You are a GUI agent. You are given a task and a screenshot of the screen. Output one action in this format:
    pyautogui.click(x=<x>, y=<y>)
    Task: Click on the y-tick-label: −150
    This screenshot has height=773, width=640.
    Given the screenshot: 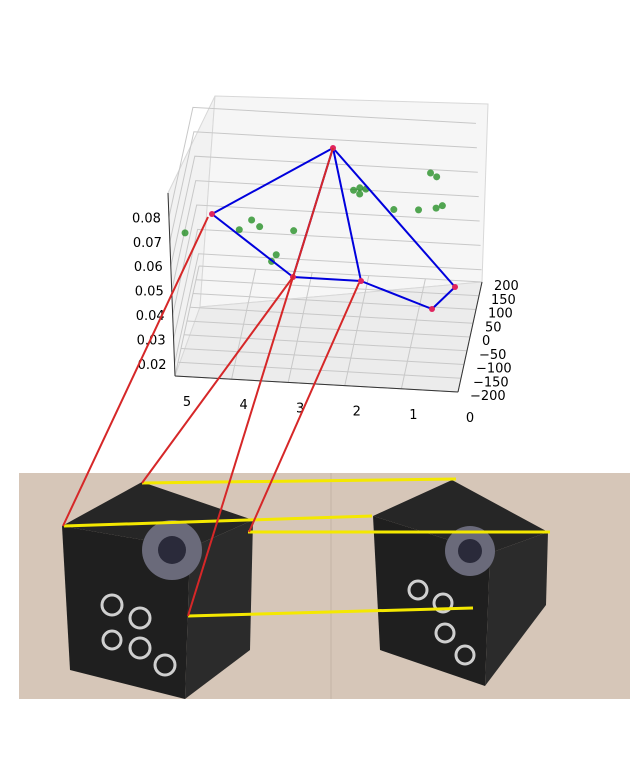 What is the action you would take?
    pyautogui.click(x=491, y=382)
    